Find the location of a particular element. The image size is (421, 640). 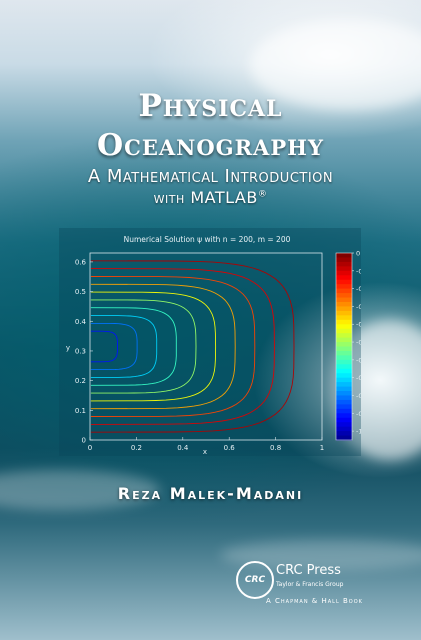

book-subtitle-line2: with MATLAB® is located at coordinates (210, 197).